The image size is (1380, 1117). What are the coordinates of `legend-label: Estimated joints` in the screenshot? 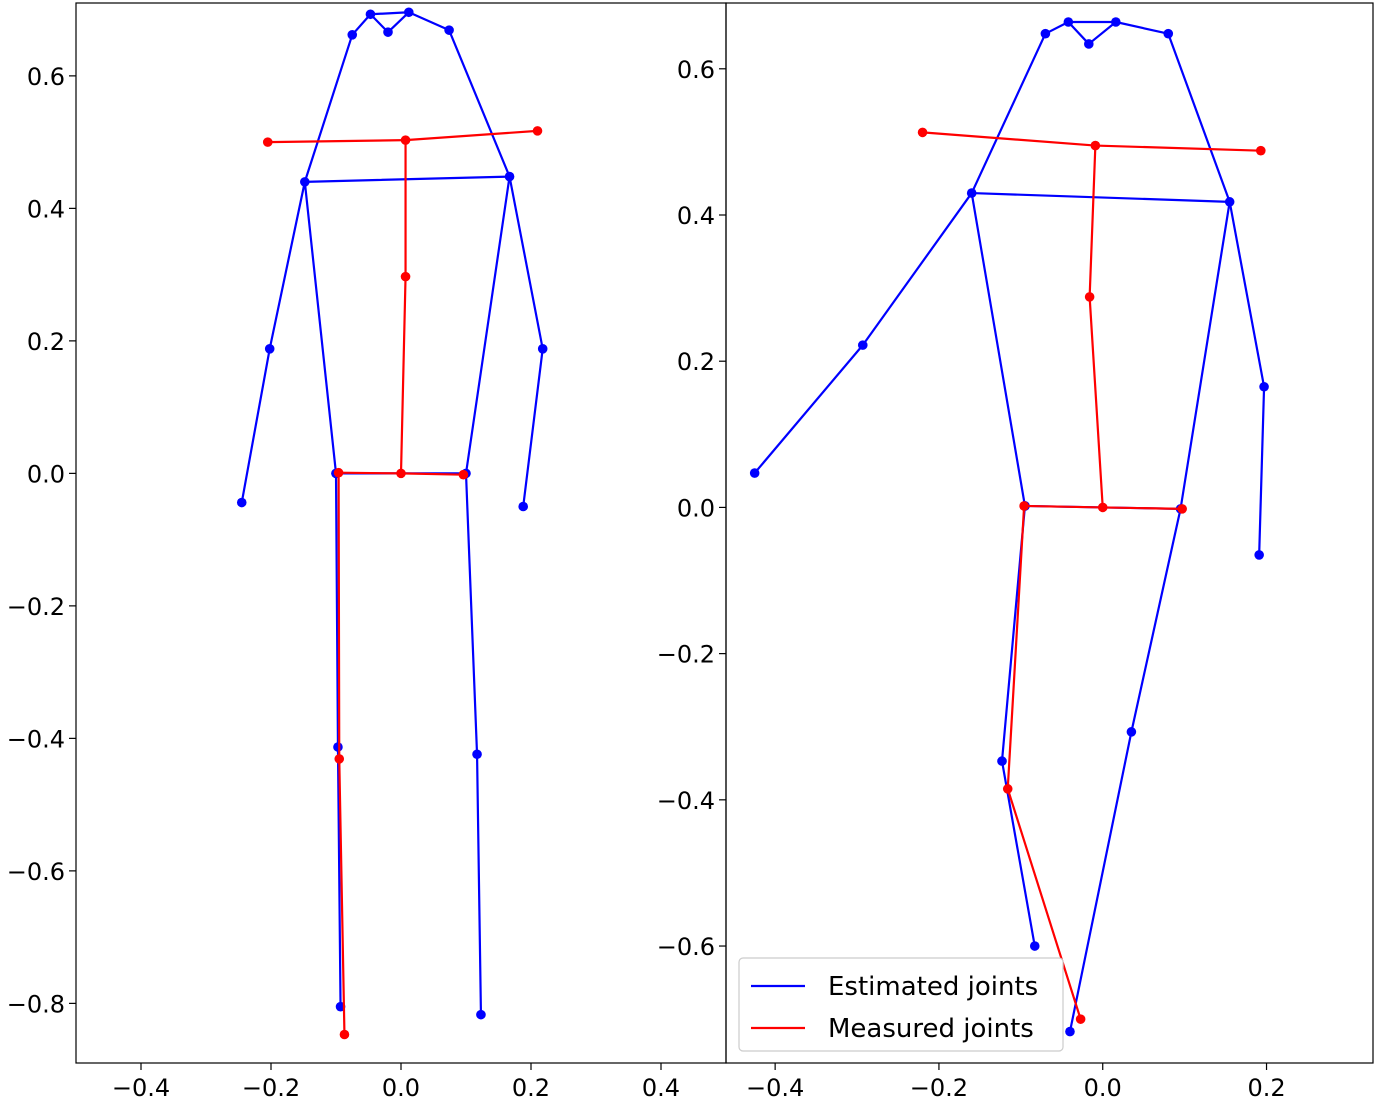 It's located at (933, 987).